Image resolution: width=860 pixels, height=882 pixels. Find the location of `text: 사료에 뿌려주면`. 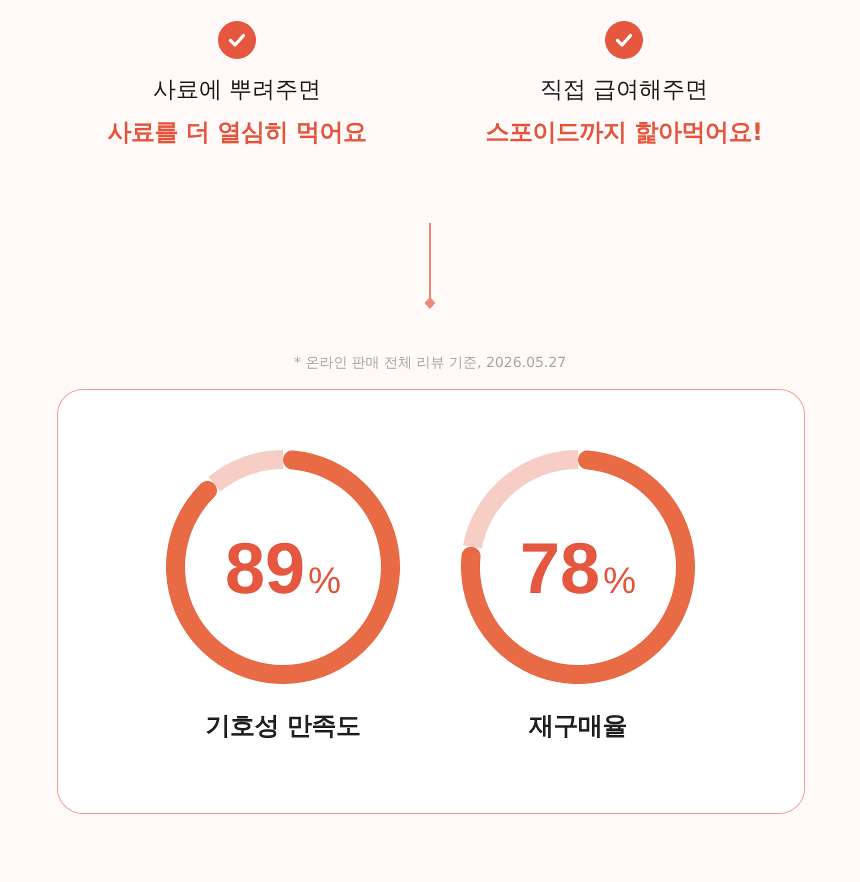

text: 사료에 뿌려주면 is located at coordinates (237, 90).